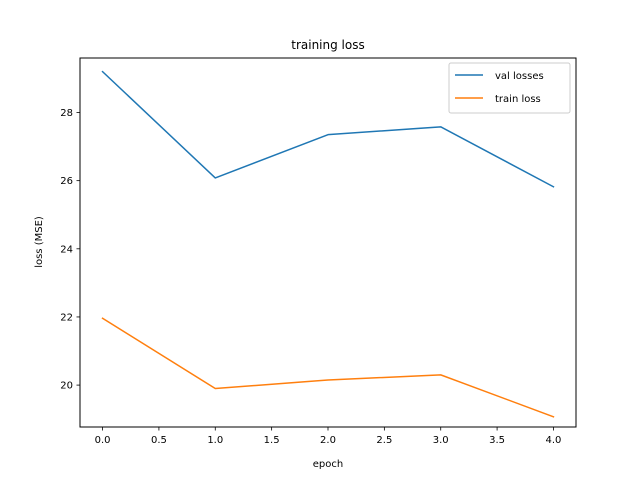  I want to click on y-axis-label: loss (MSE), so click(39, 242).